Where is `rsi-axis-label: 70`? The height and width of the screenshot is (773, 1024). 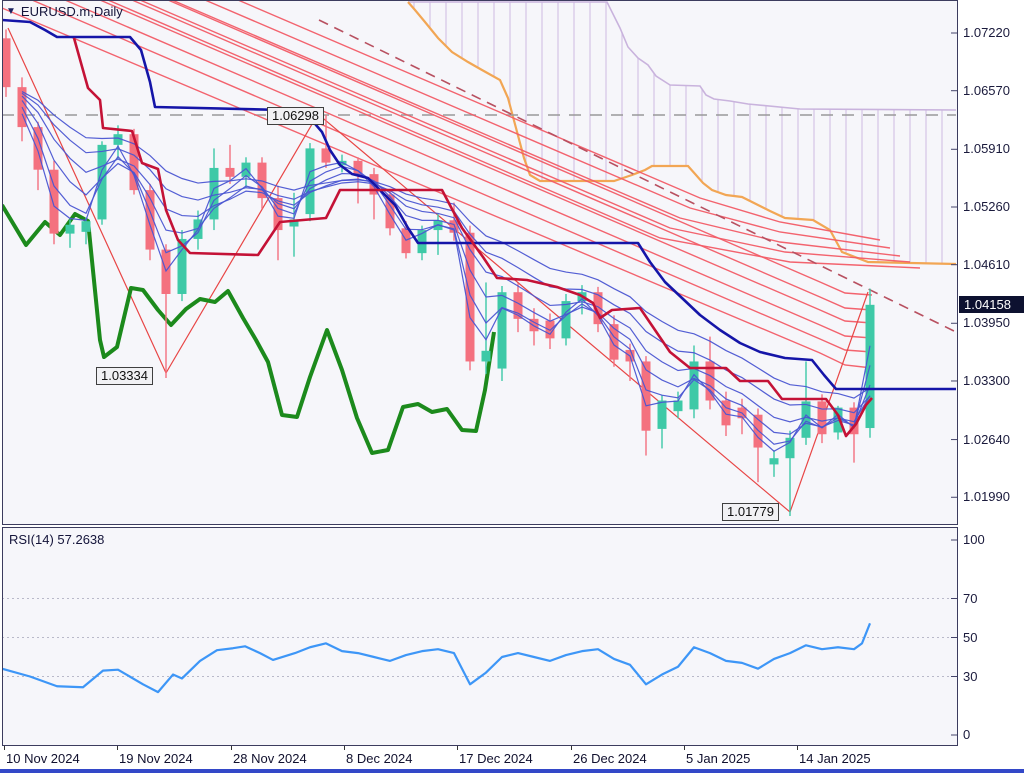 rsi-axis-label: 70 is located at coordinates (970, 598).